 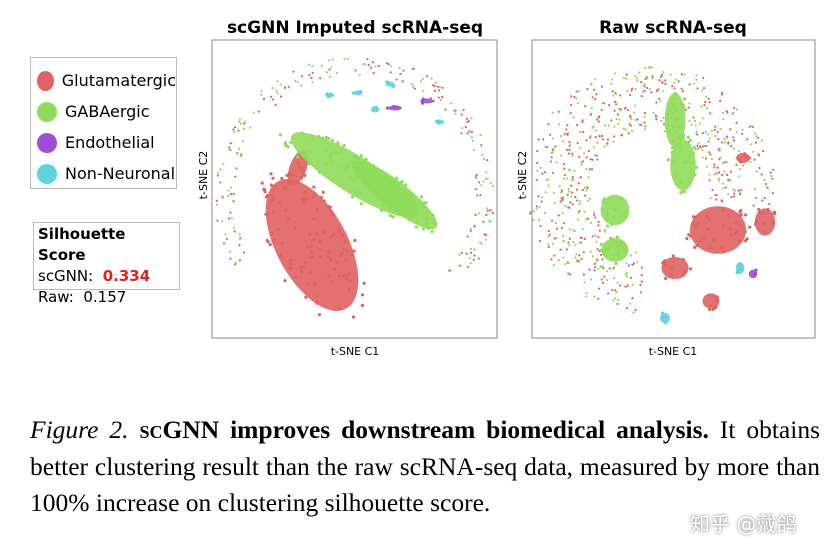 What do you see at coordinates (355, 28) in the screenshot?
I see `panel-title: scGNN Imputed scRNA-seq` at bounding box center [355, 28].